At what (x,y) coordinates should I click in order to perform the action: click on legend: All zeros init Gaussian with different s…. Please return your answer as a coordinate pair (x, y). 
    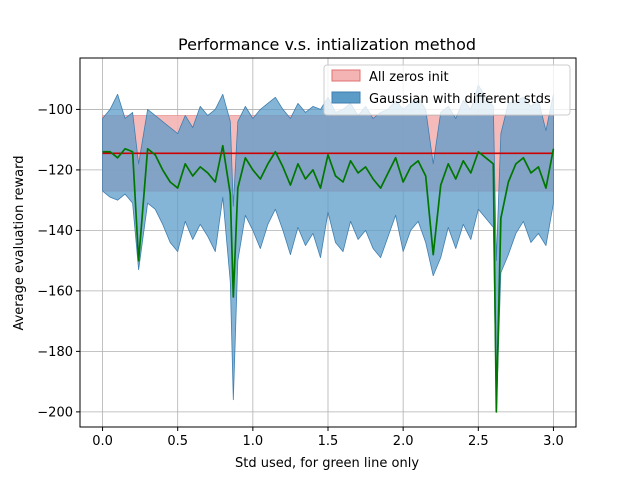
    Looking at the image, I should click on (447, 90).